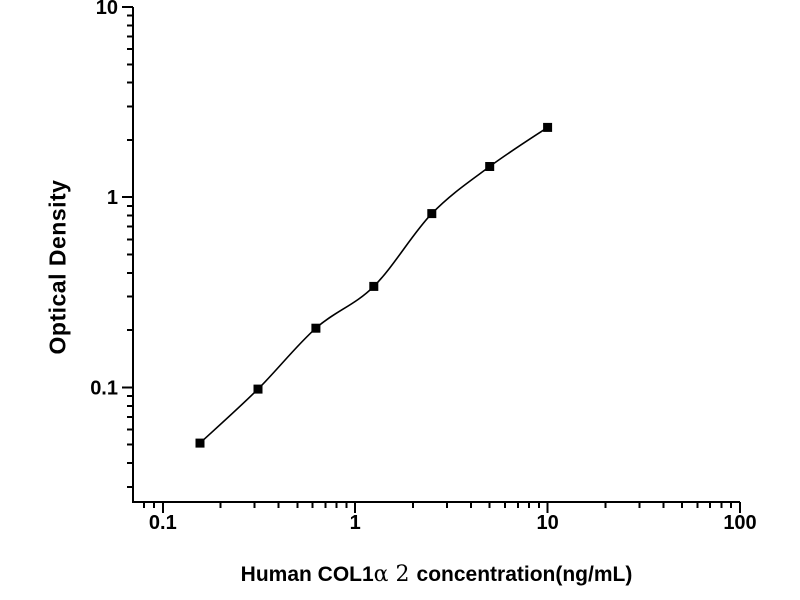 The width and height of the screenshot is (800, 600). What do you see at coordinates (395, 574) in the screenshot?
I see `alpha-2-symbol: α 2` at bounding box center [395, 574].